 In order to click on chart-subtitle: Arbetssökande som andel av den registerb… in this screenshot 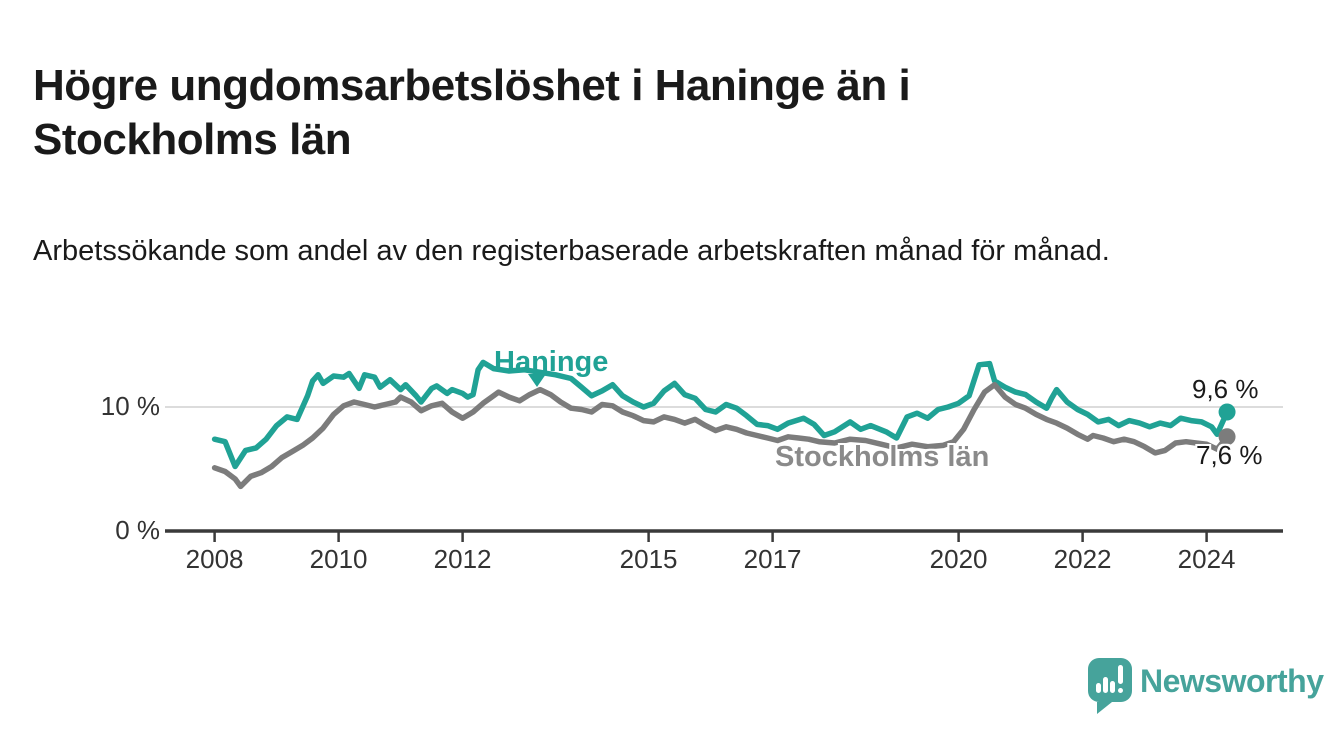, I will do `click(571, 251)`.